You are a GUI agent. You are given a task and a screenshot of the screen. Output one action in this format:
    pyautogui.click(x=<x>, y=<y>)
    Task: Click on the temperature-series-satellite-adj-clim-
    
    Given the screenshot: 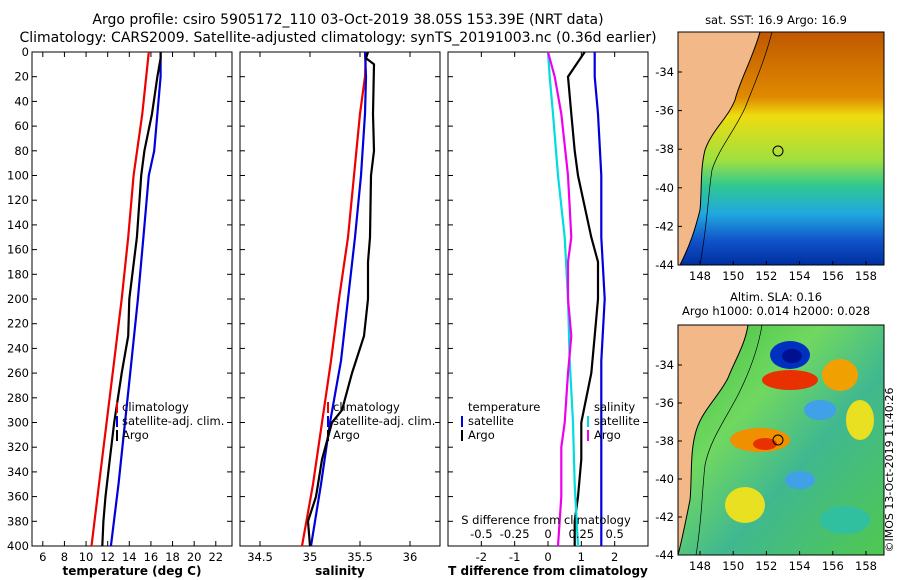 What is the action you would take?
    pyautogui.click(x=135, y=299)
    